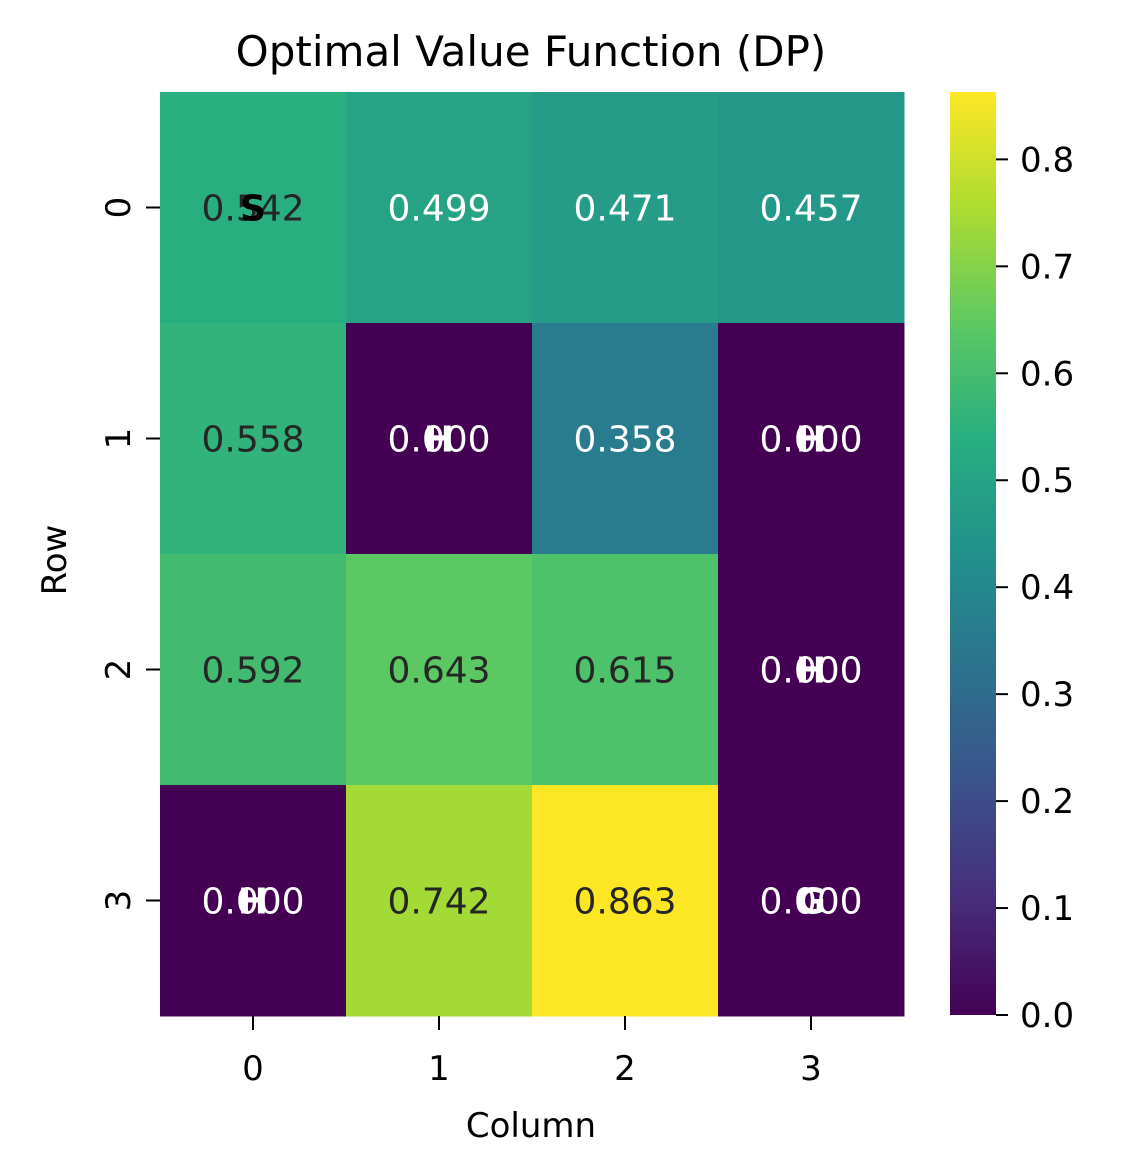  Describe the element at coordinates (811, 1069) in the screenshot. I see `x-tick-label: 3` at that location.